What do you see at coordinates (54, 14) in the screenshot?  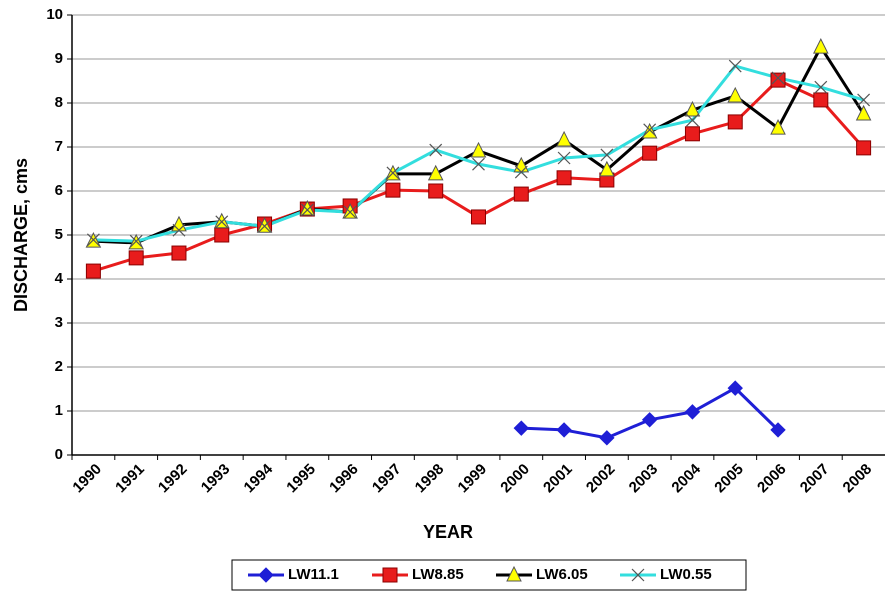 I see `y-tick-label: 10` at bounding box center [54, 14].